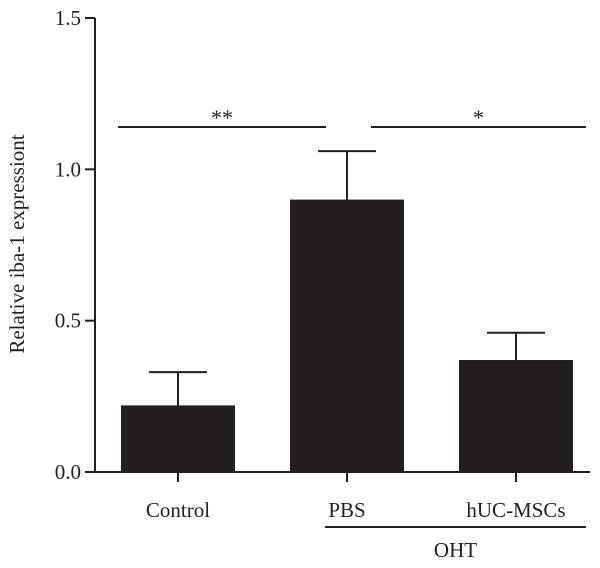  Describe the element at coordinates (222, 117) in the screenshot. I see `significance-label: **` at that location.